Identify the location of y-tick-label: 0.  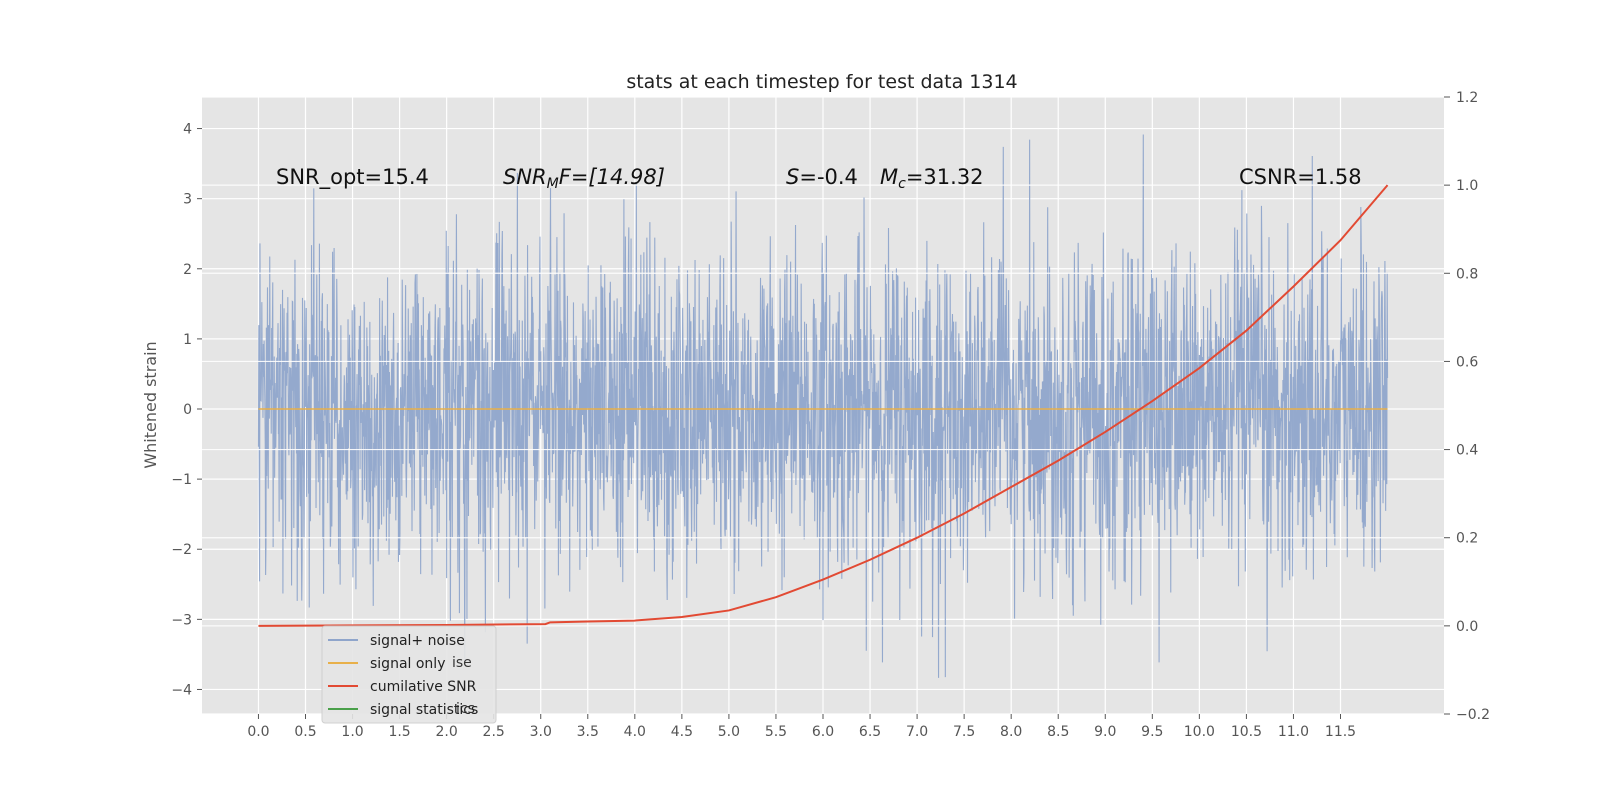
(187, 410).